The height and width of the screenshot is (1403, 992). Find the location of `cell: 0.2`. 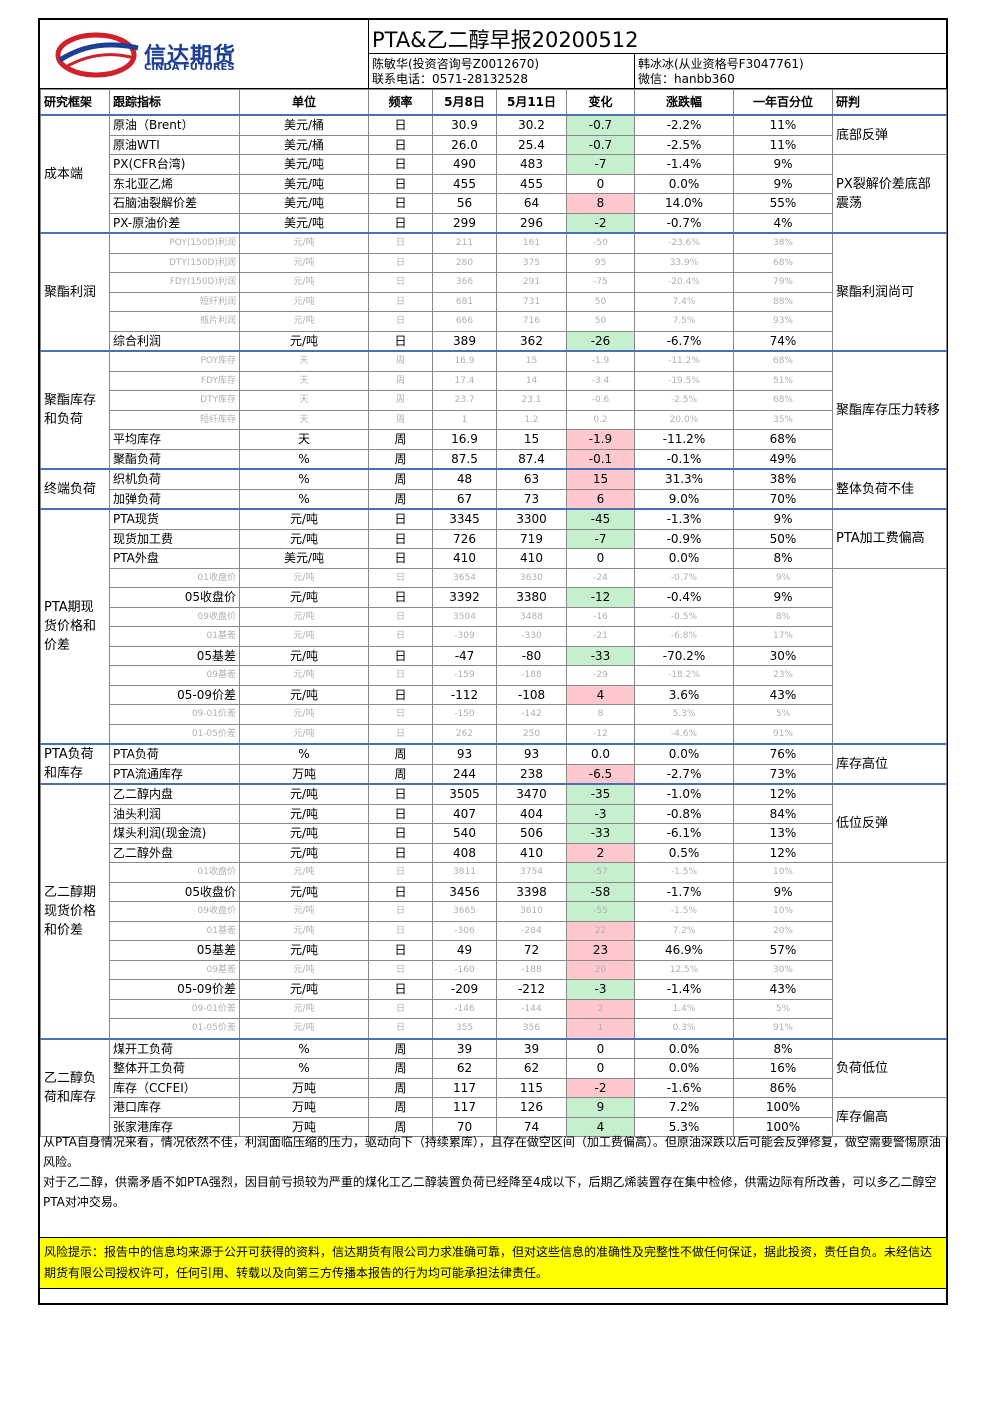

cell: 0.2 is located at coordinates (600, 419).